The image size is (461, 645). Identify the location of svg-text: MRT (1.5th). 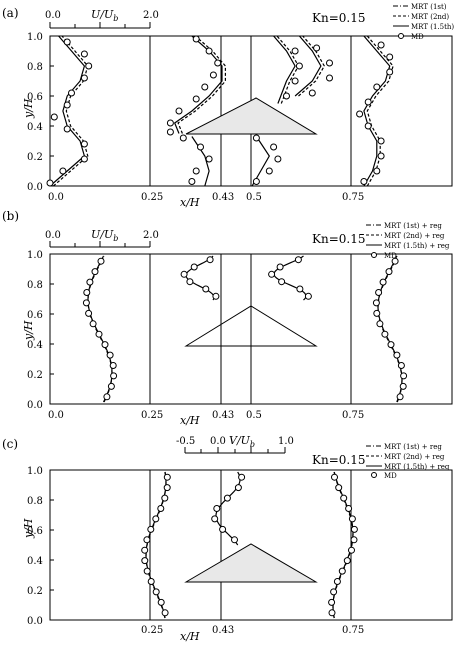
(432, 27).